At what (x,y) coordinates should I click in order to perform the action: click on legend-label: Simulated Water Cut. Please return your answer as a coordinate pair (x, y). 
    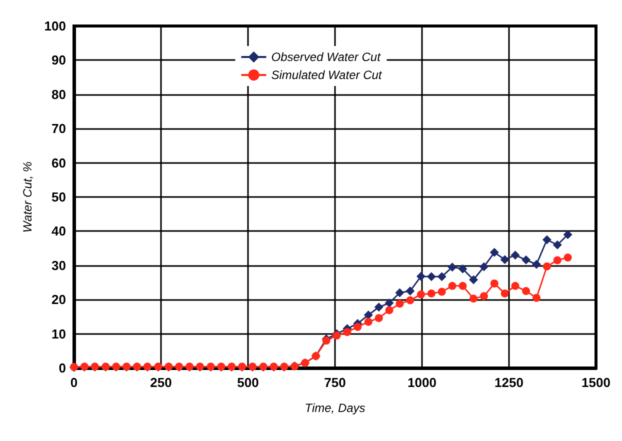
    Looking at the image, I should click on (326, 75).